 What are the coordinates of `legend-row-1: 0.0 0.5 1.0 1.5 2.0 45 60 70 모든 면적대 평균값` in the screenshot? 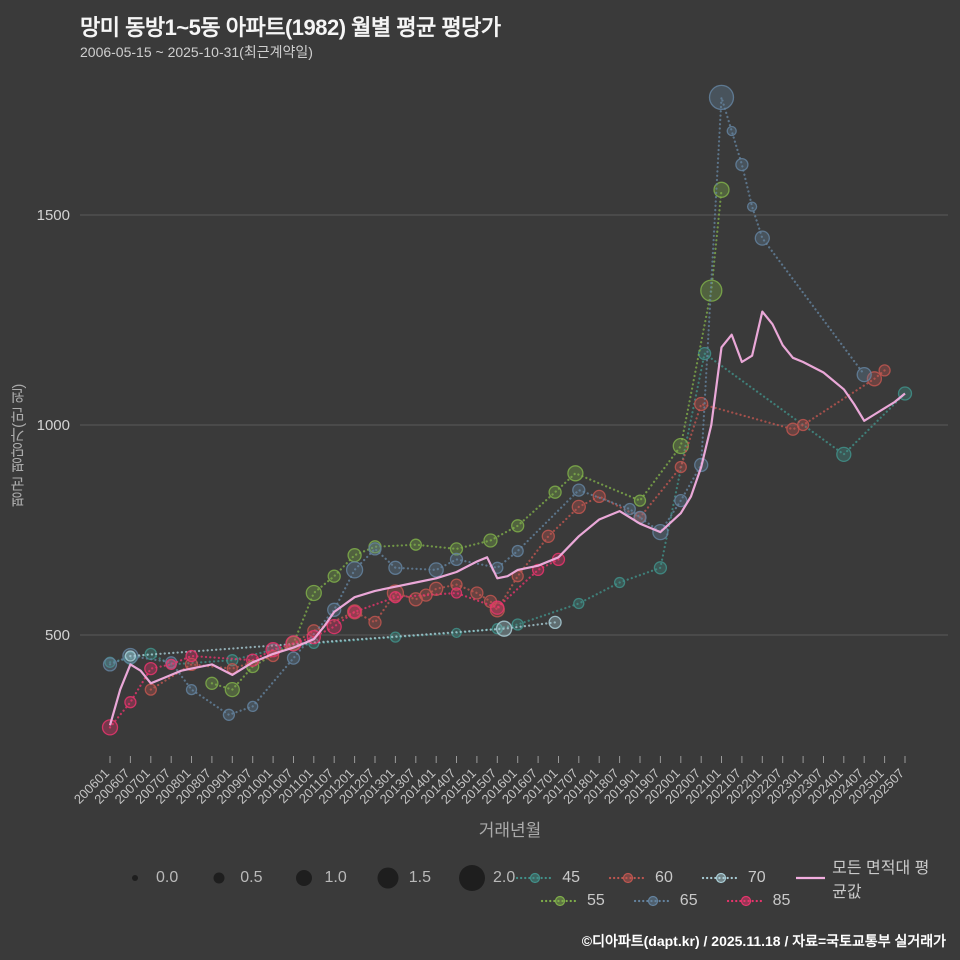 It's located at (526, 878).